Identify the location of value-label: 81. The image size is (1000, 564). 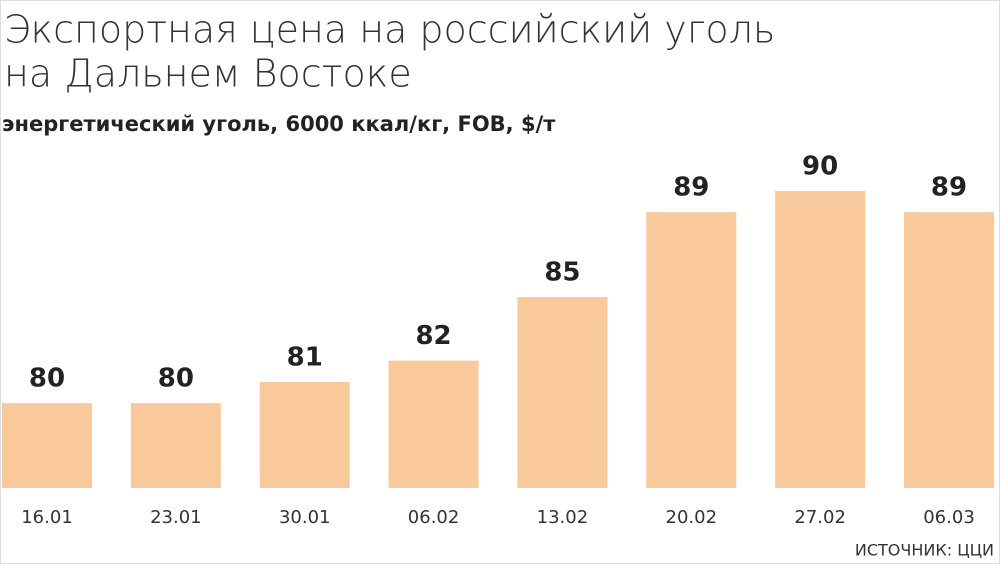
(305, 357).